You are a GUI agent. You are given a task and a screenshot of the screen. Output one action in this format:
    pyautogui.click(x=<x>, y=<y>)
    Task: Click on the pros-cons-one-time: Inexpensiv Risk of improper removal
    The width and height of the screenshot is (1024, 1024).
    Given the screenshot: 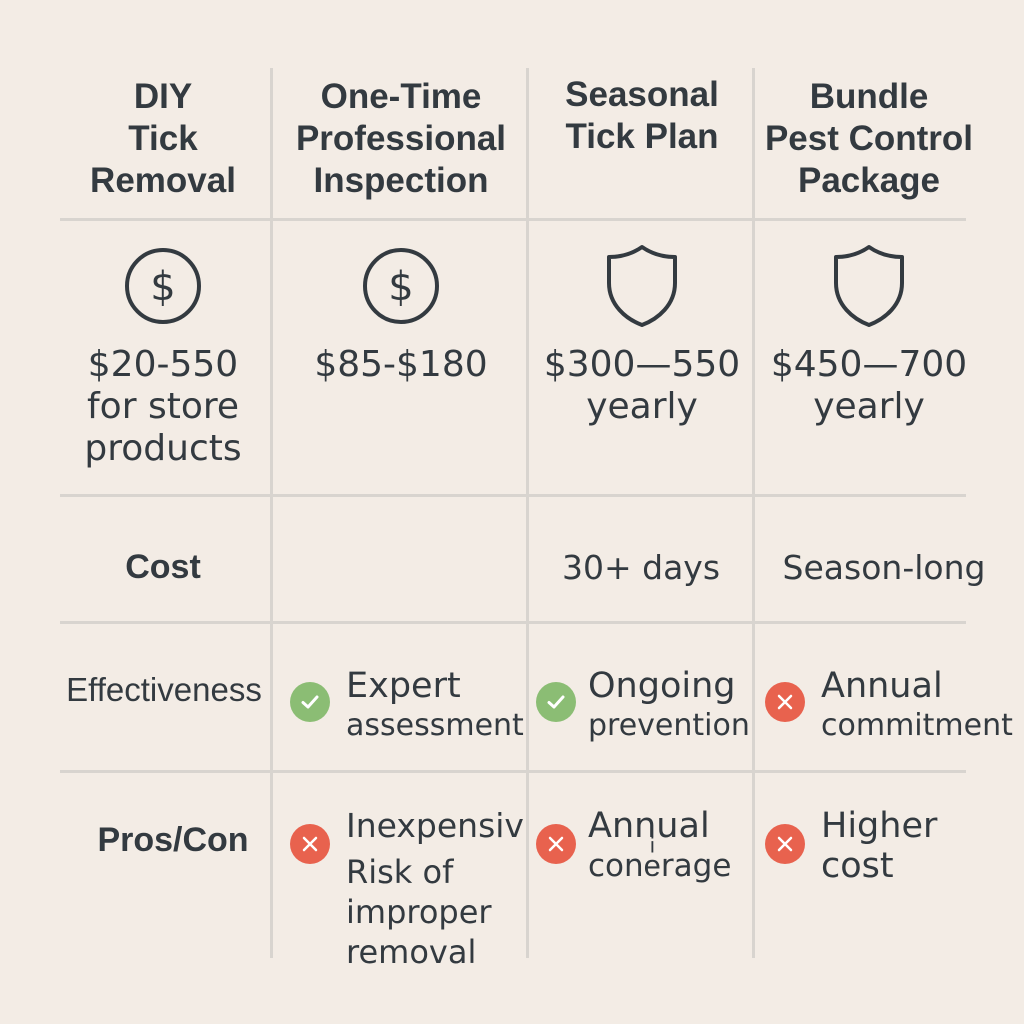 What is the action you would take?
    pyautogui.click(x=407, y=889)
    